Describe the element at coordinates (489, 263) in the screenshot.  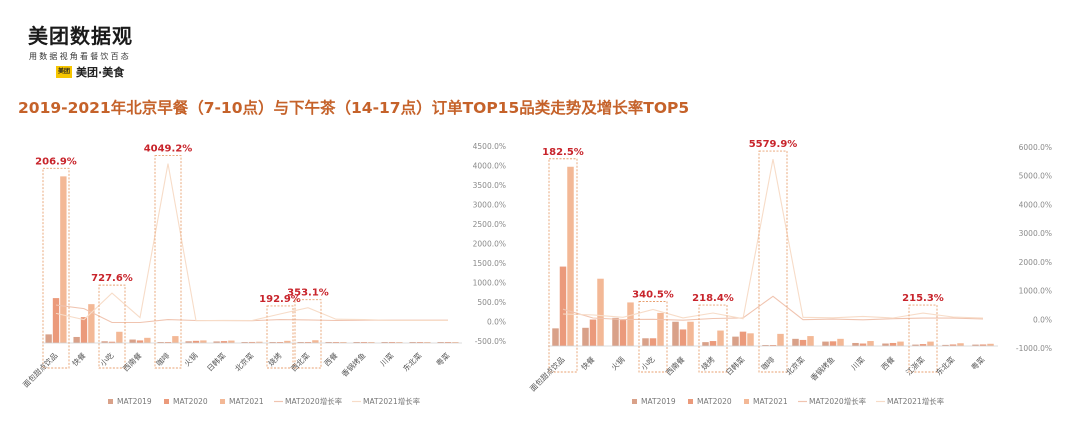
I see `right-axis-tick-label: 1500.0%` at that location.